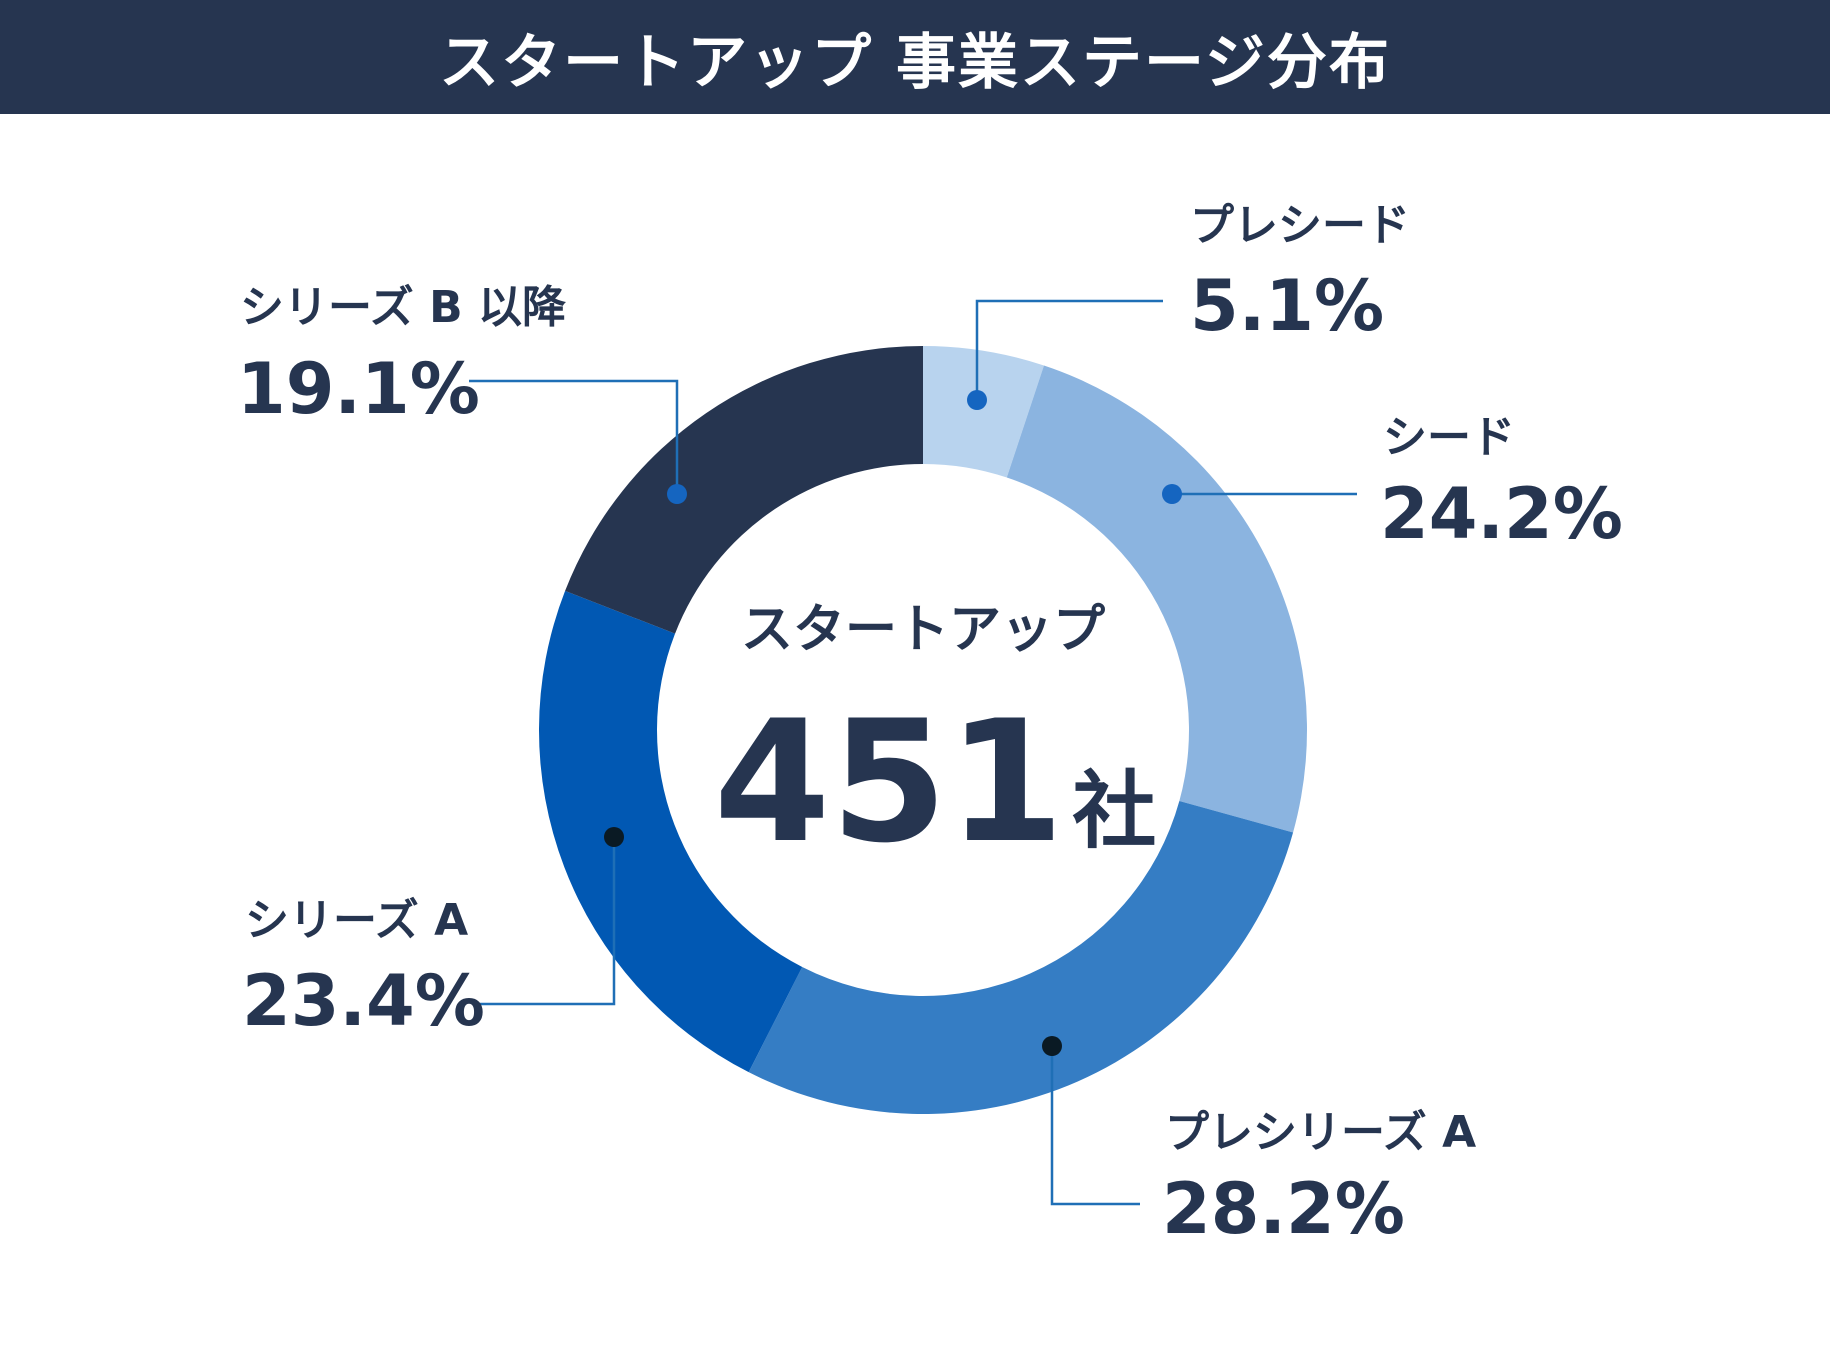  Describe the element at coordinates (923, 630) in the screenshot. I see `center-caption: スタートアップ` at that location.